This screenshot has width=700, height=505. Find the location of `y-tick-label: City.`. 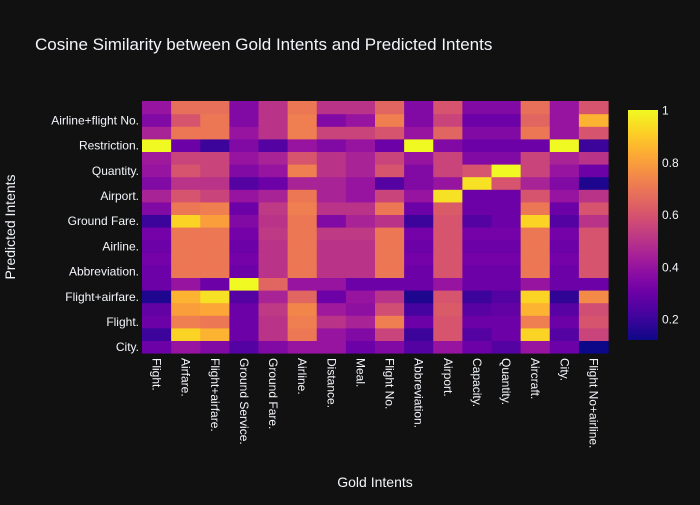

y-tick-label: City. is located at coordinates (127, 347).